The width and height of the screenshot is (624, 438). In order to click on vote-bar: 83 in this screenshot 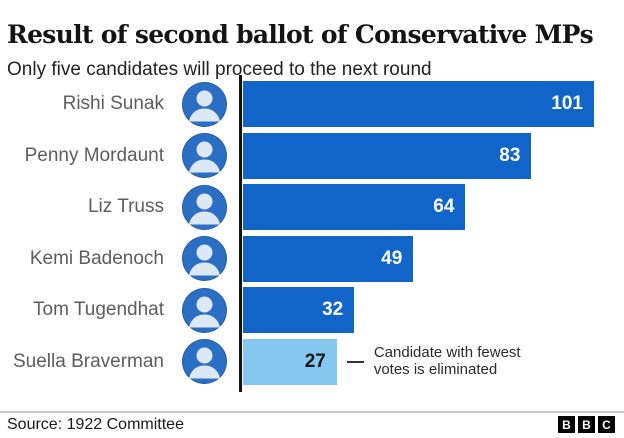, I will do `click(387, 155)`.